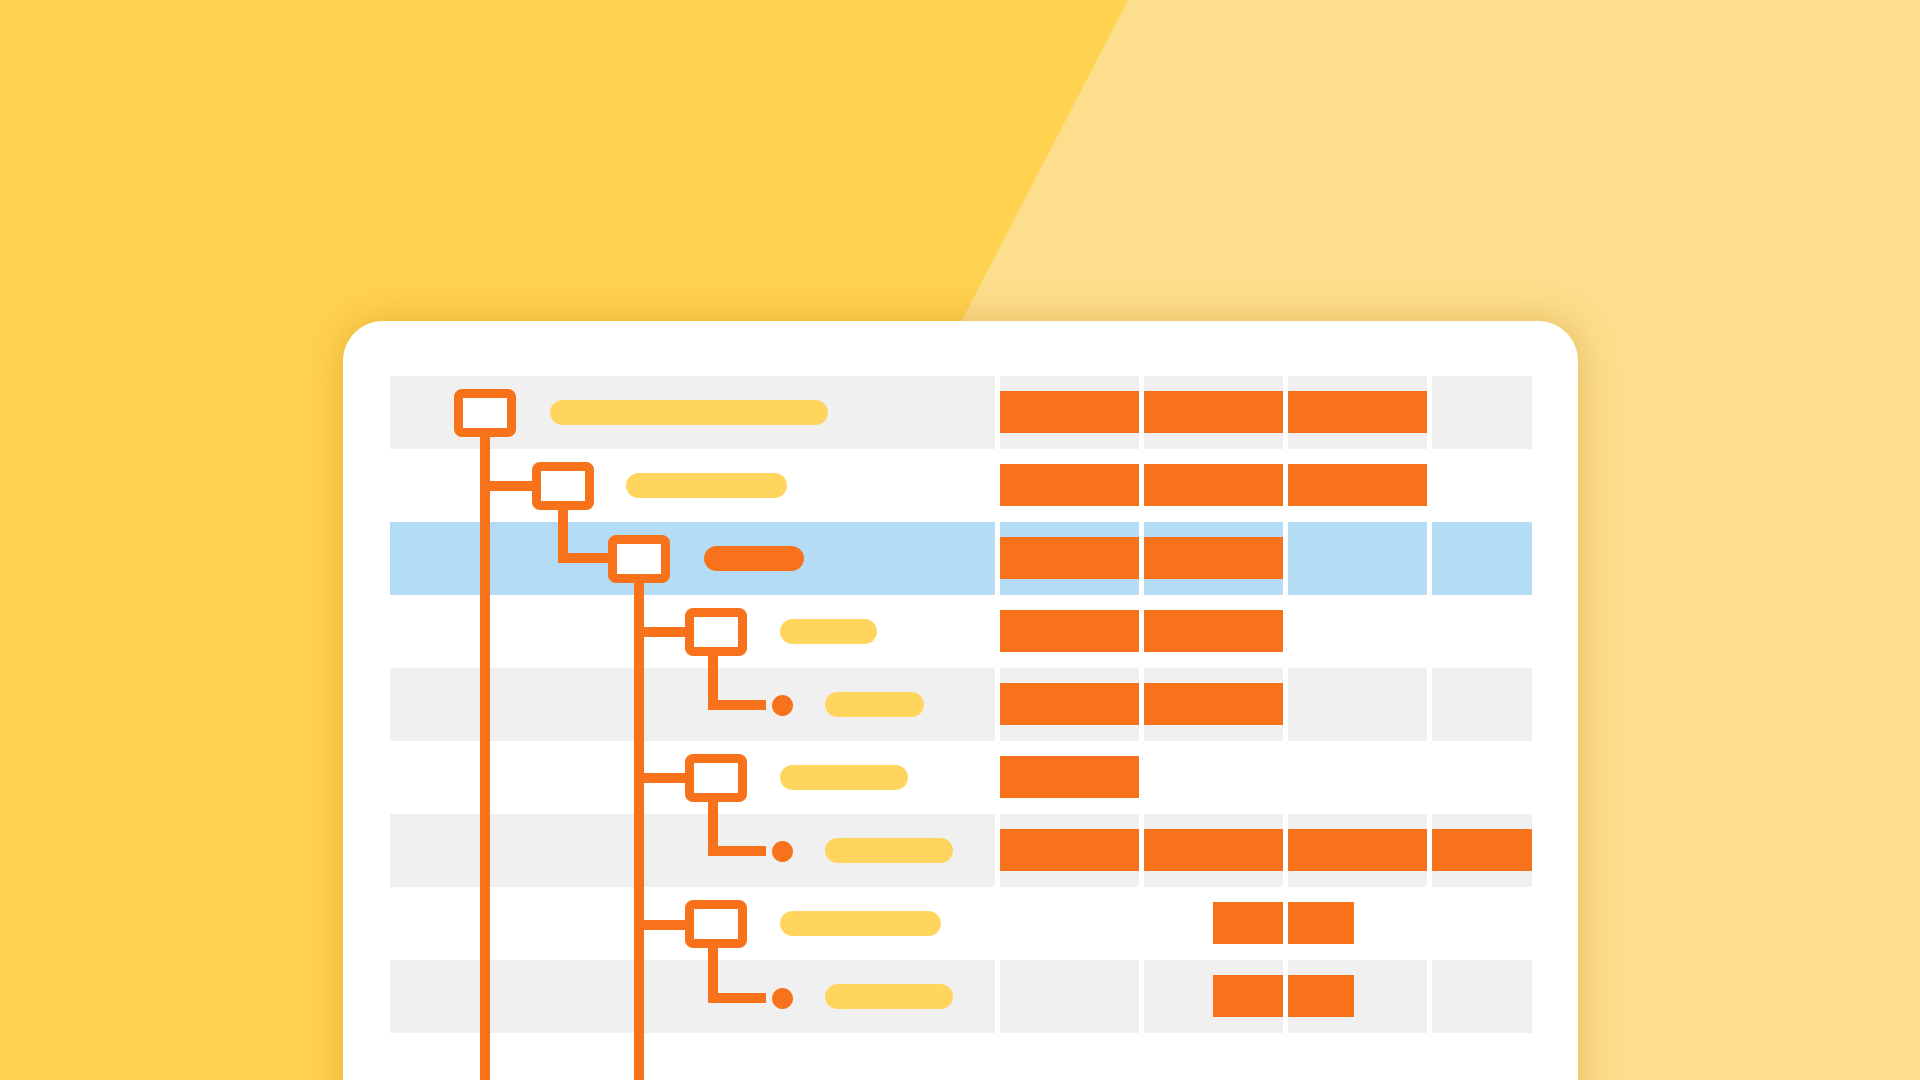 This screenshot has width=1920, height=1080. I want to click on table-row-highlighted, so click(961, 558).